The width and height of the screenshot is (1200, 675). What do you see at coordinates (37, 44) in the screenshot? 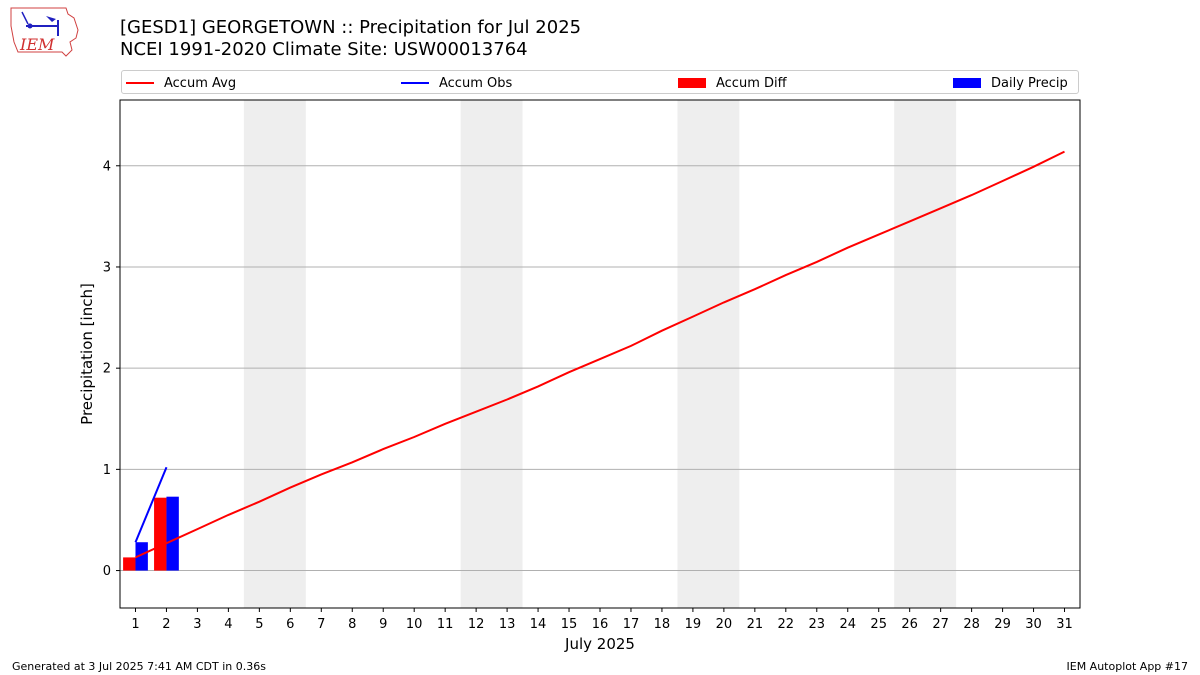
I see `logo-text: IEM` at bounding box center [37, 44].